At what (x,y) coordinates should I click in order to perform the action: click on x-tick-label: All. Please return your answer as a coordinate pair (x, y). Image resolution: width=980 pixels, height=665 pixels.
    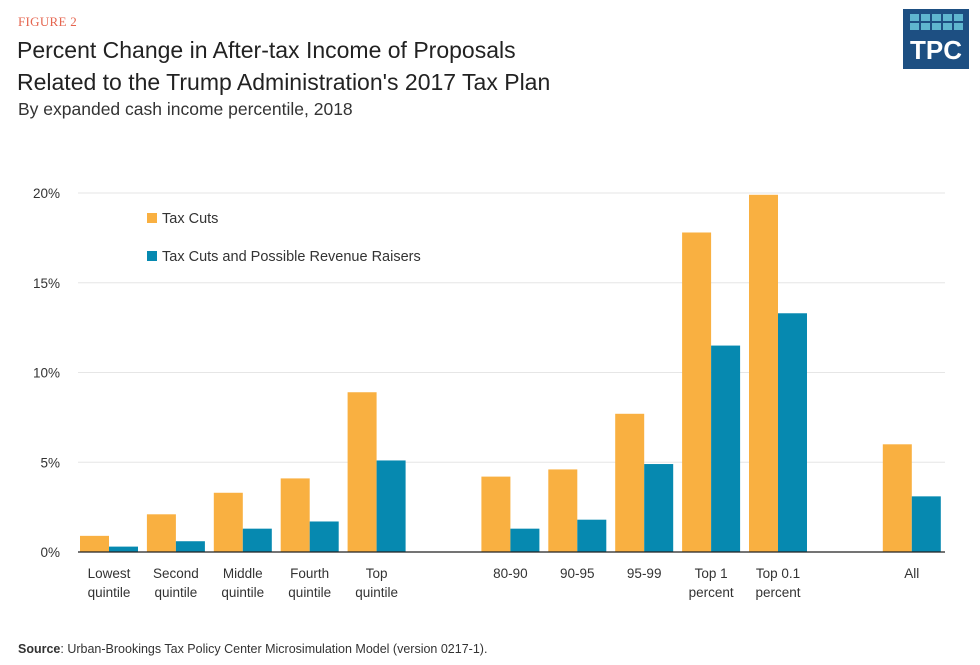
    Looking at the image, I should click on (911, 573).